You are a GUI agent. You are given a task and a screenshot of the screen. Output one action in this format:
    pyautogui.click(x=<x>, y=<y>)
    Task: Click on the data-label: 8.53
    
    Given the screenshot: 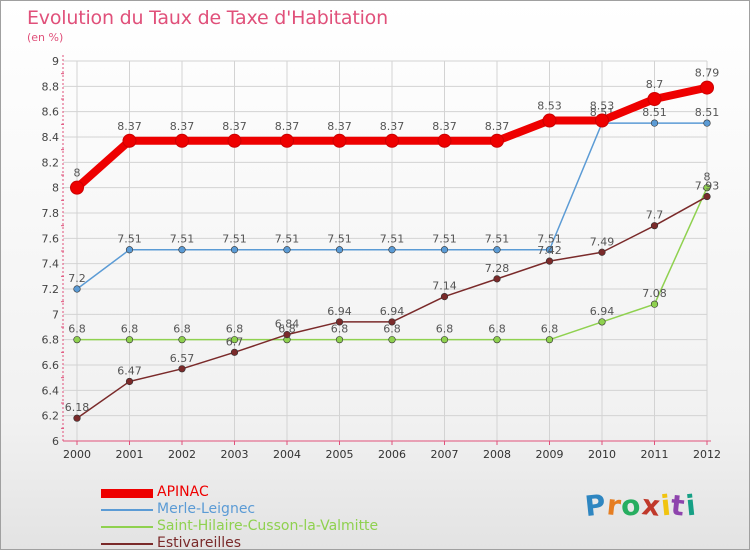 What is the action you would take?
    pyautogui.click(x=602, y=106)
    